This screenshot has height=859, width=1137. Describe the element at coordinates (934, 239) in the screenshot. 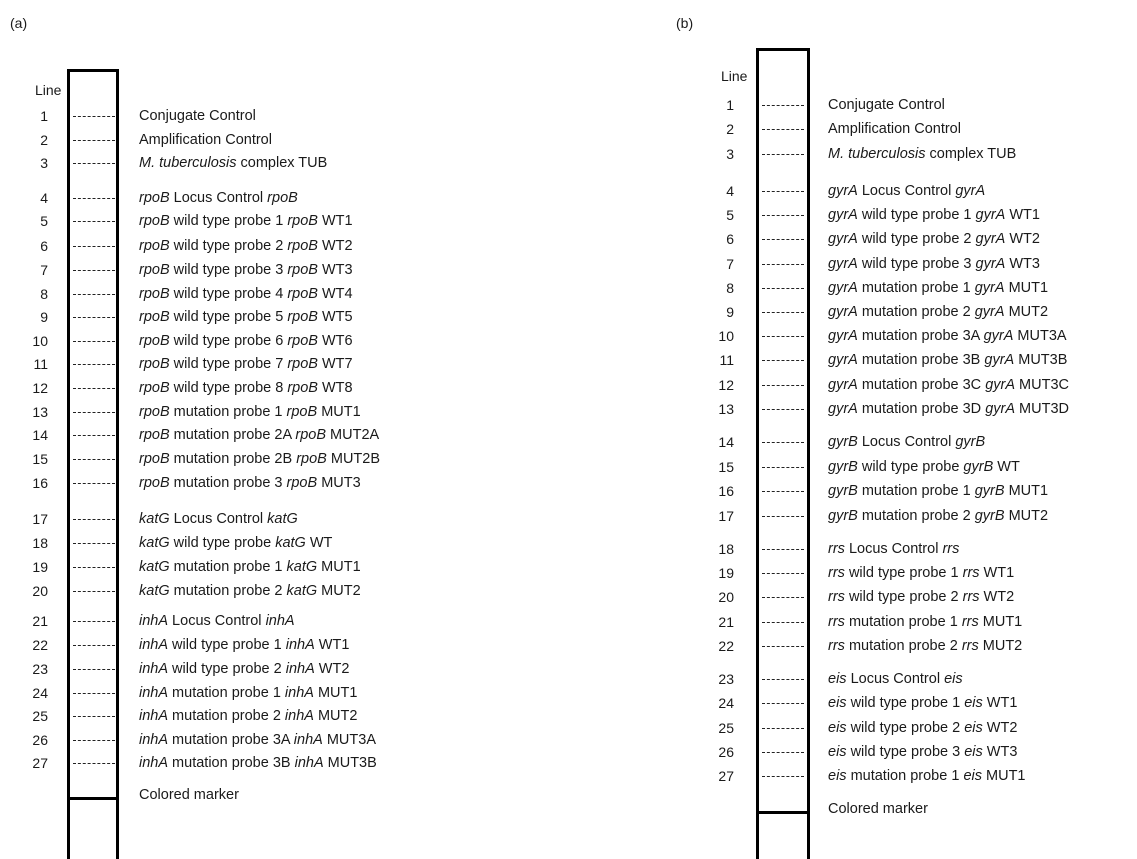

I see `probe-label: gyrA wild type probe 2 gyrA WT2` at that location.